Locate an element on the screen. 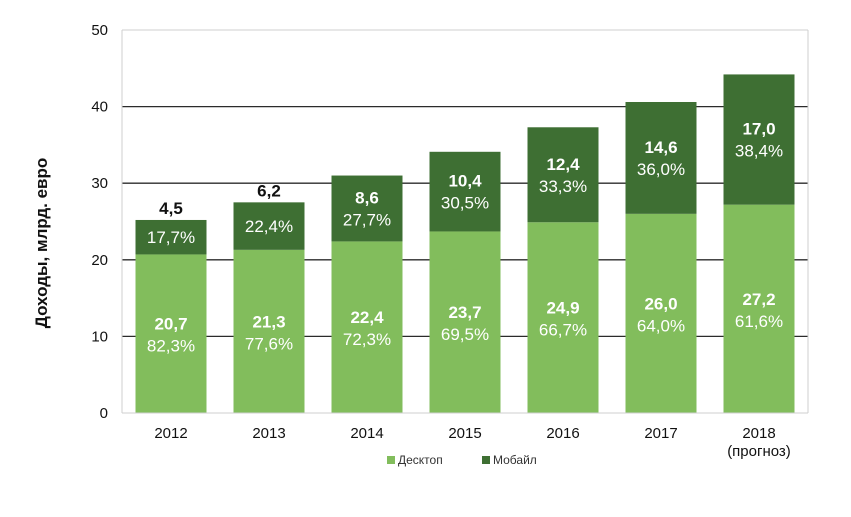 The height and width of the screenshot is (517, 851). desktop-value-label: 21,3 is located at coordinates (268, 321).